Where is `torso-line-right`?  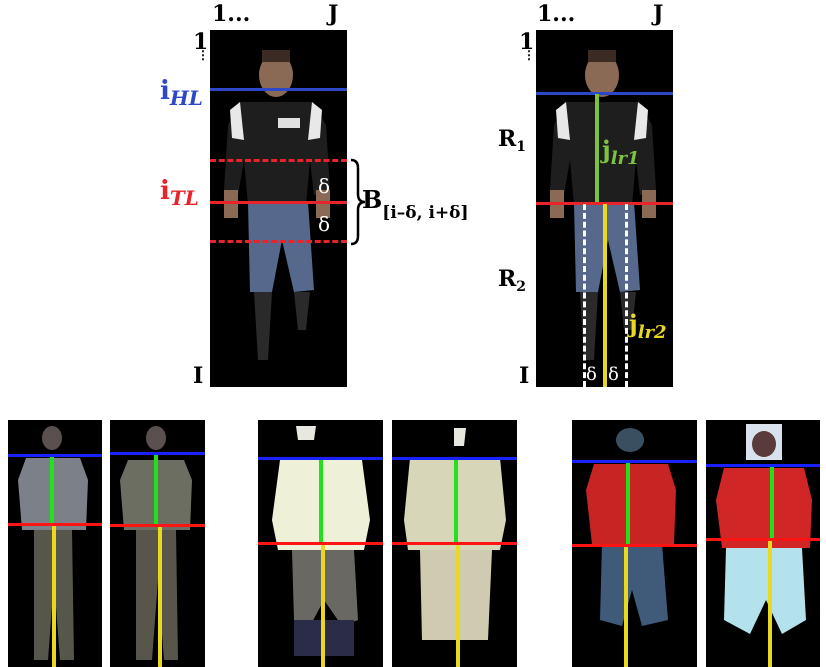 torso-line-right is located at coordinates (604, 203).